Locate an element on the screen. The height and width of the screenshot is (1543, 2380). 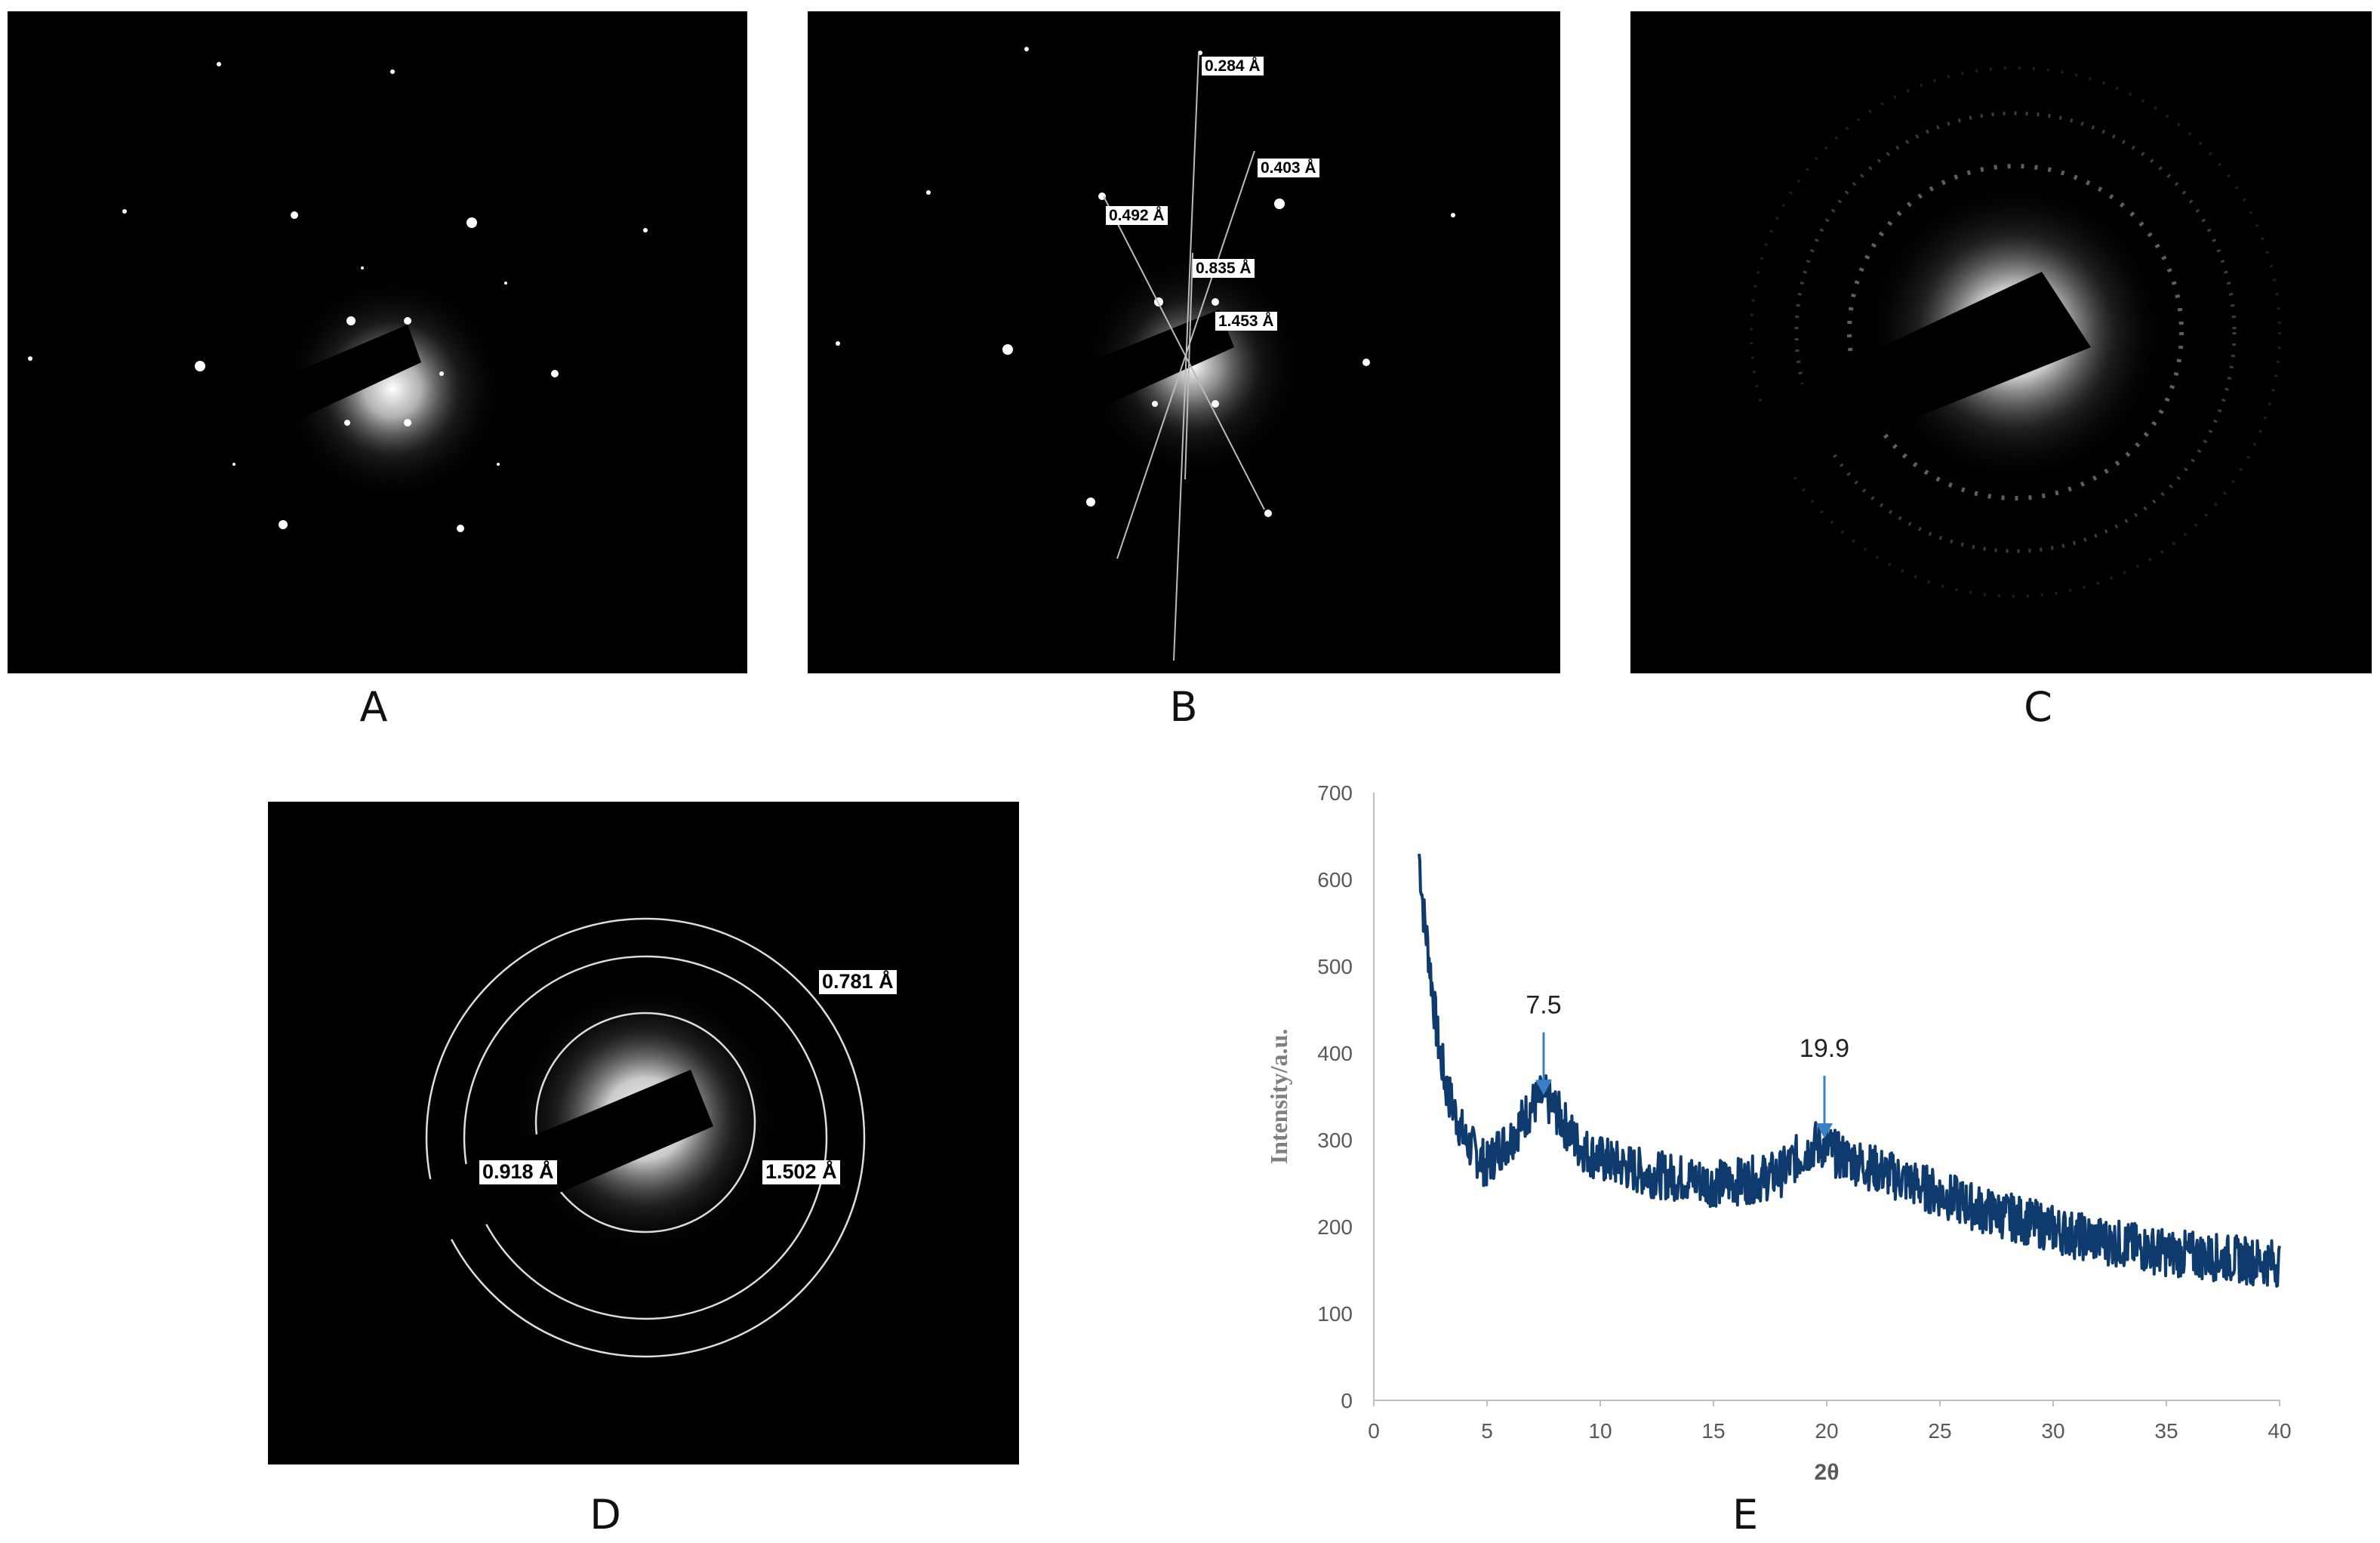
diffraction-panel-d: 0.781 Å 0.918 Å 1.502 Å is located at coordinates (643, 1133).